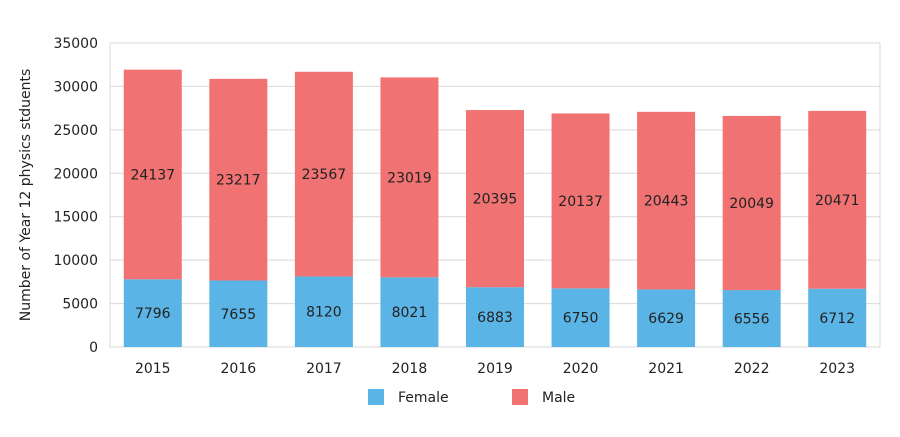 The width and height of the screenshot is (900, 437). I want to click on data-label-male-2016: 23217, so click(238, 181).